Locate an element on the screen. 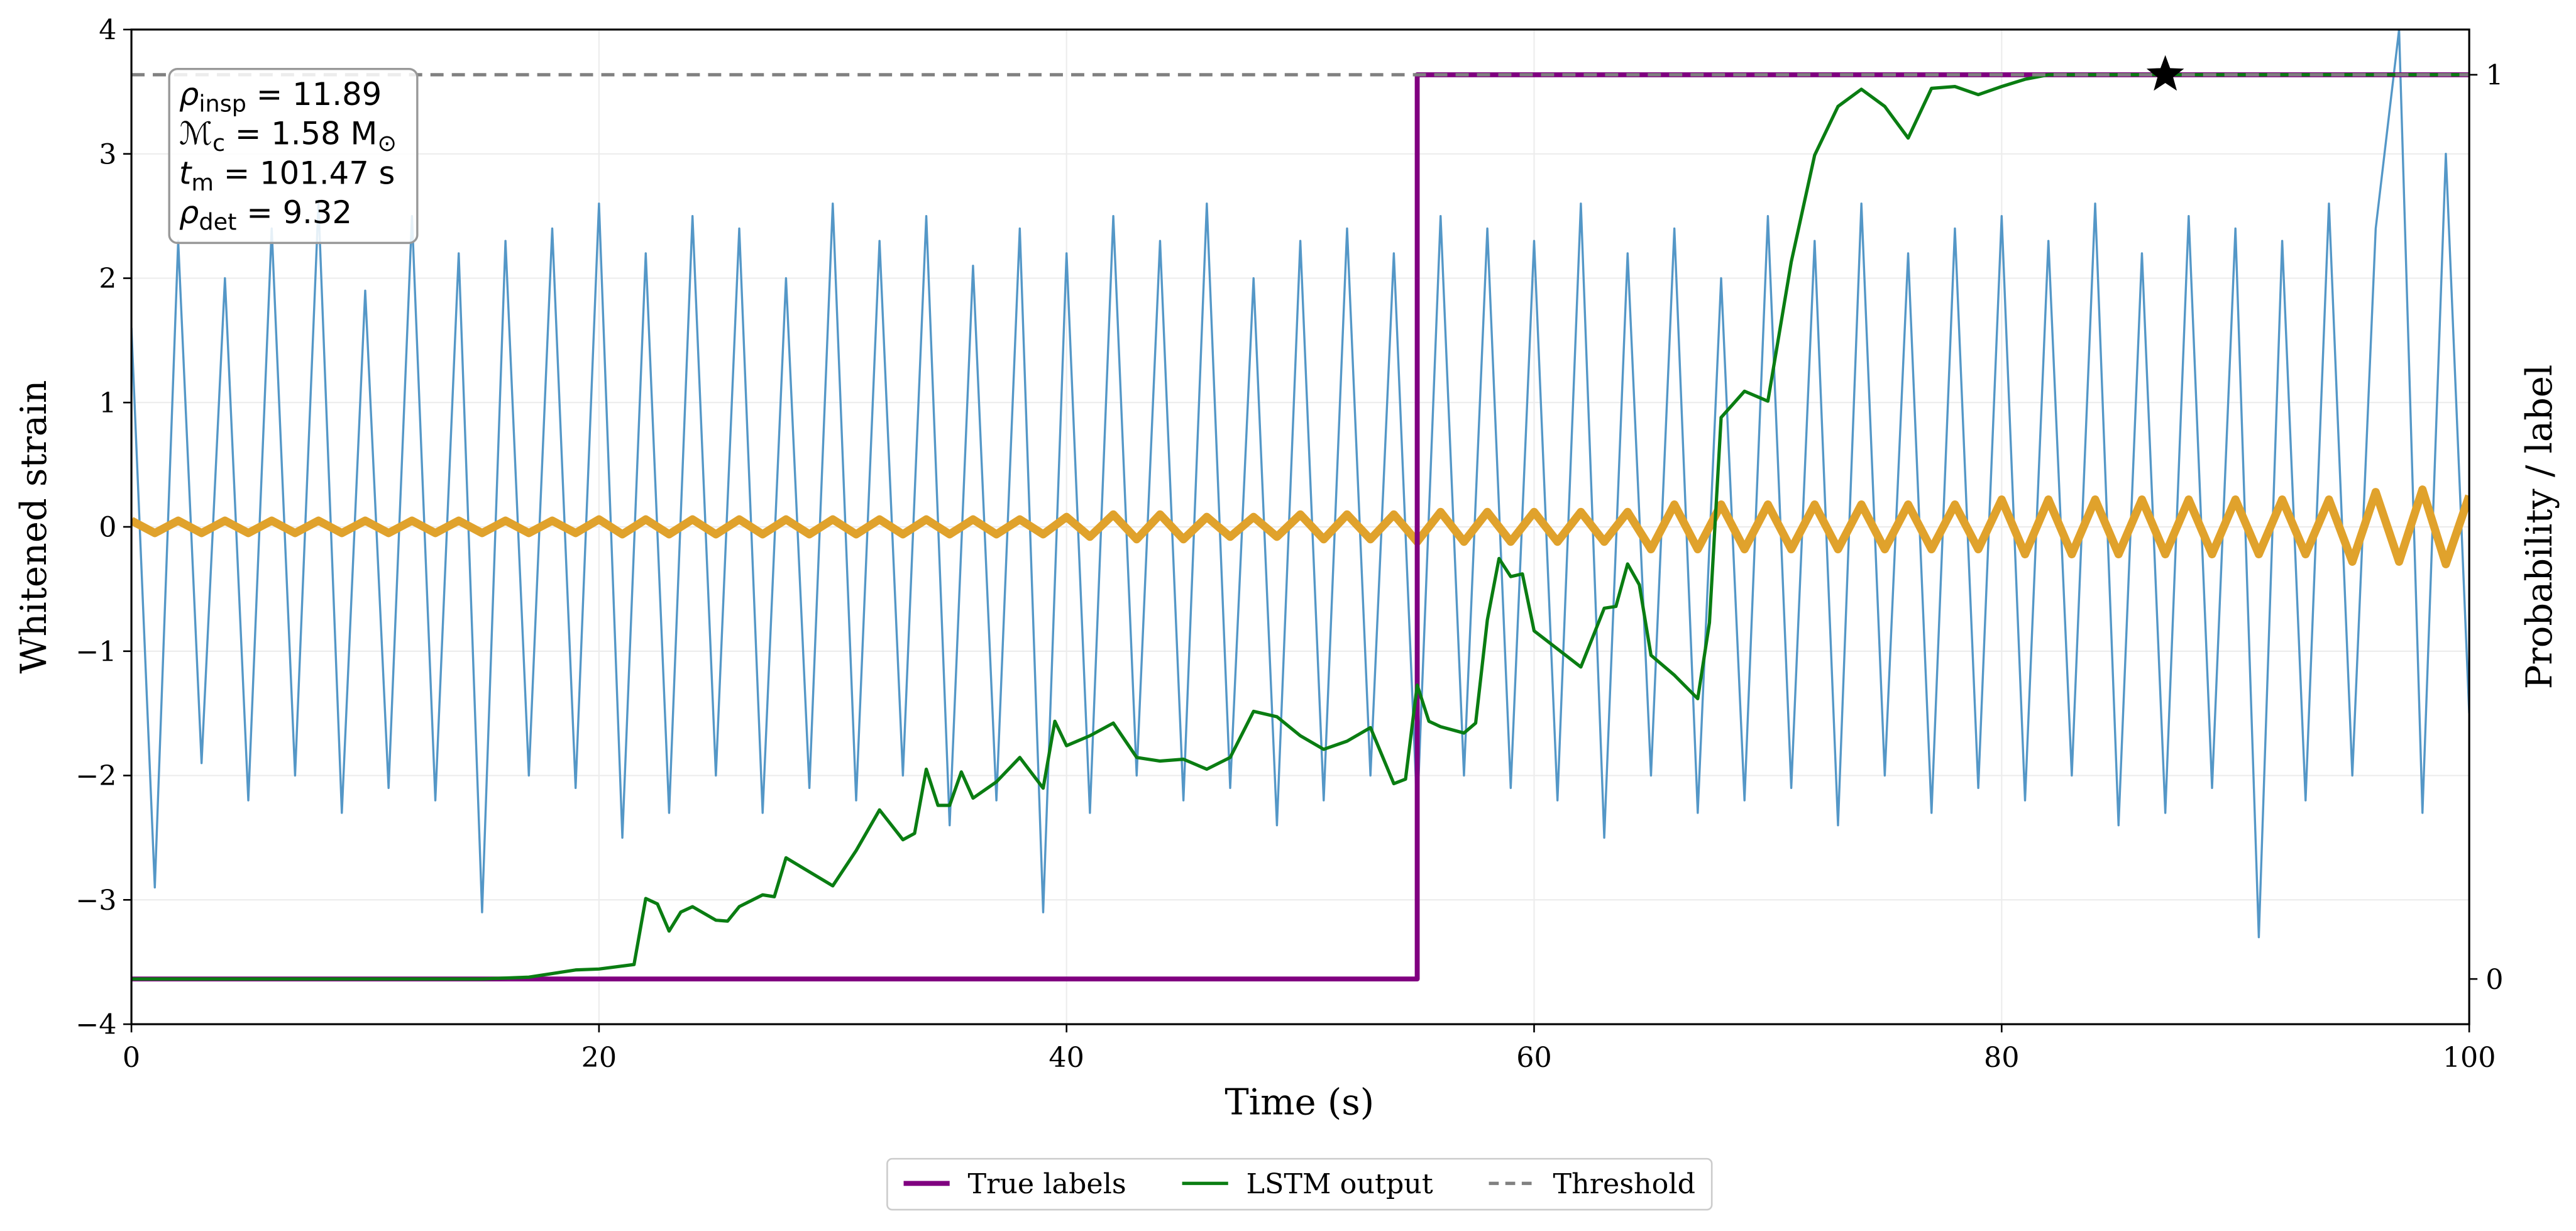 The height and width of the screenshot is (1231, 2576). subscript: det is located at coordinates (217, 223).